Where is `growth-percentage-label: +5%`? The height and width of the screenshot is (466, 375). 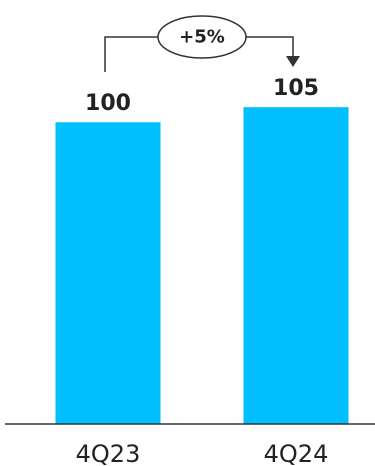 growth-percentage-label: +5% is located at coordinates (202, 37).